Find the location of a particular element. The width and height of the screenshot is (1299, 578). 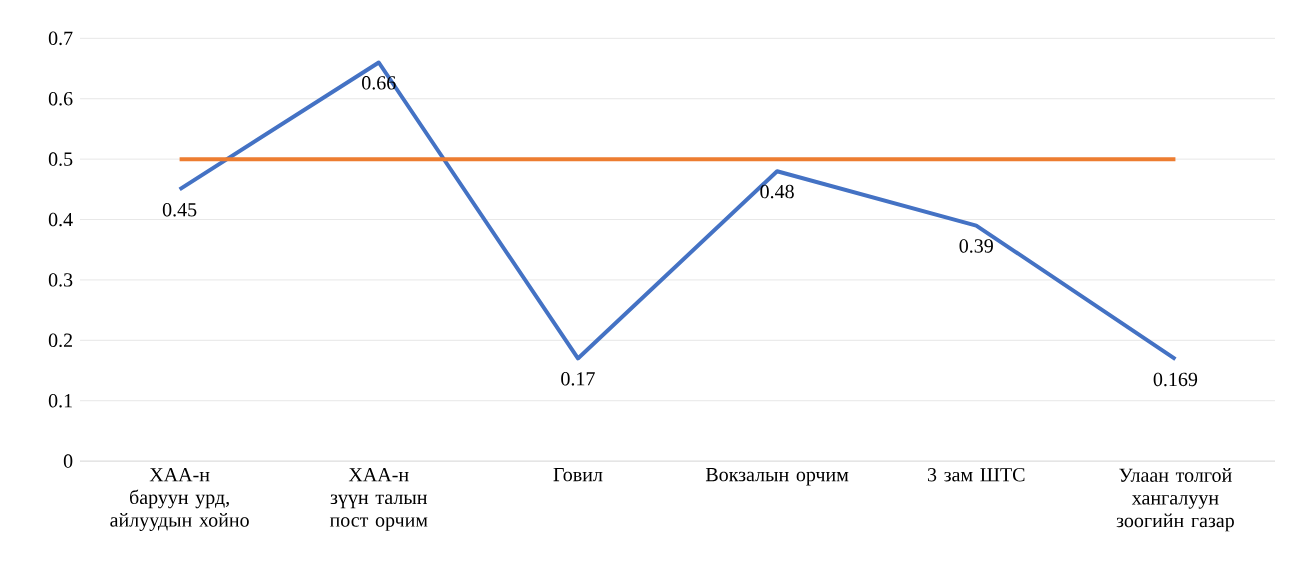

x-tick-label: Вокзалын орчим is located at coordinates (777, 476).